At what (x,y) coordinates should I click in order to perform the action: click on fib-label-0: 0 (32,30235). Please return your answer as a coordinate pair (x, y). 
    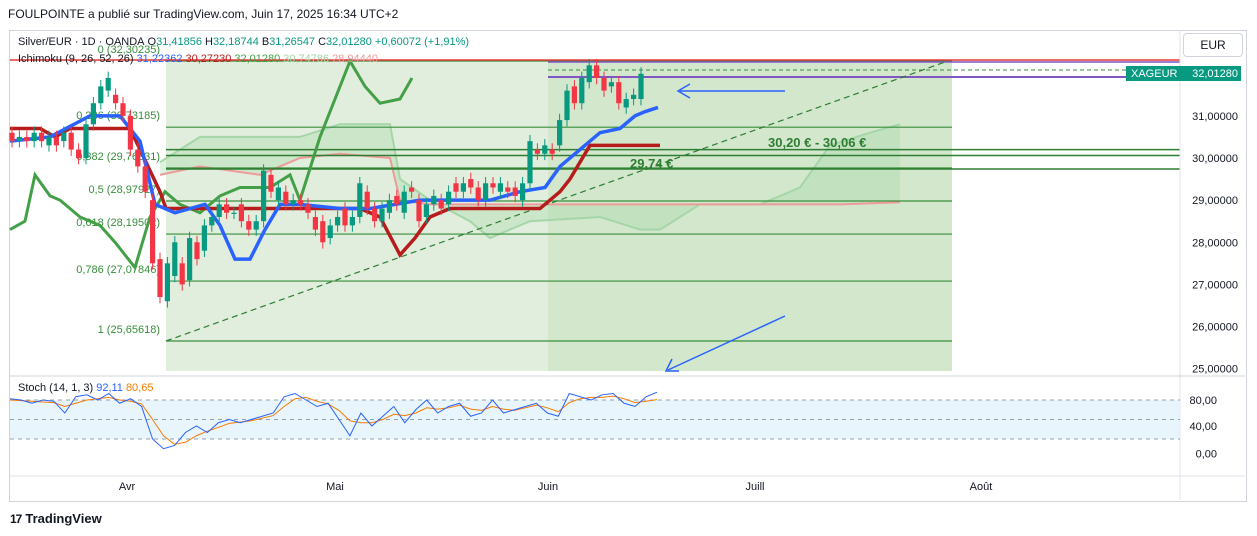
    Looking at the image, I should click on (129, 50).